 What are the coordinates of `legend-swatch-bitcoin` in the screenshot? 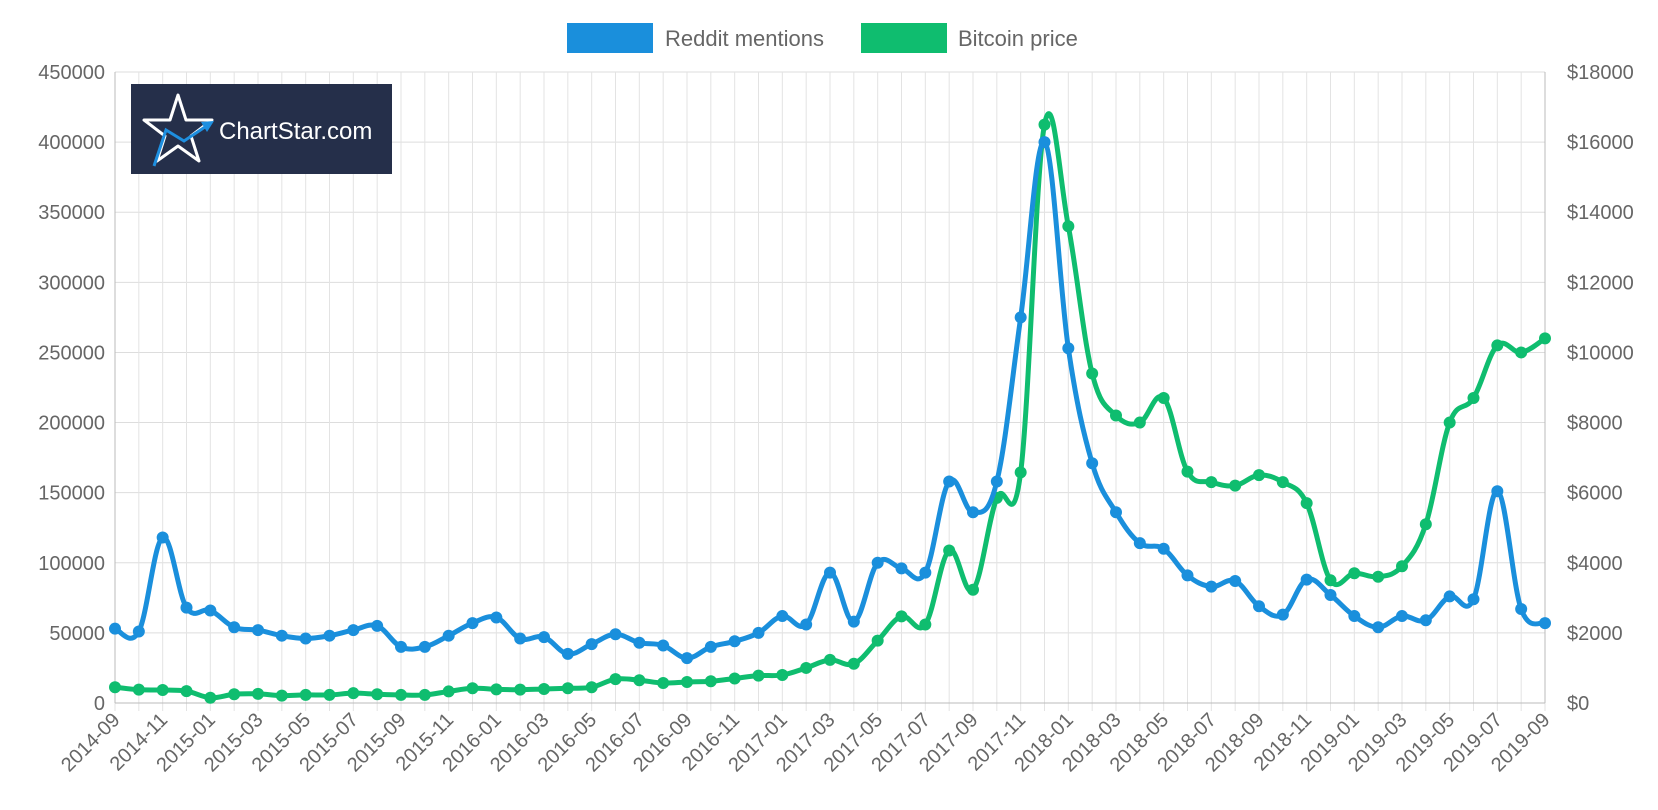 It's located at (904, 38).